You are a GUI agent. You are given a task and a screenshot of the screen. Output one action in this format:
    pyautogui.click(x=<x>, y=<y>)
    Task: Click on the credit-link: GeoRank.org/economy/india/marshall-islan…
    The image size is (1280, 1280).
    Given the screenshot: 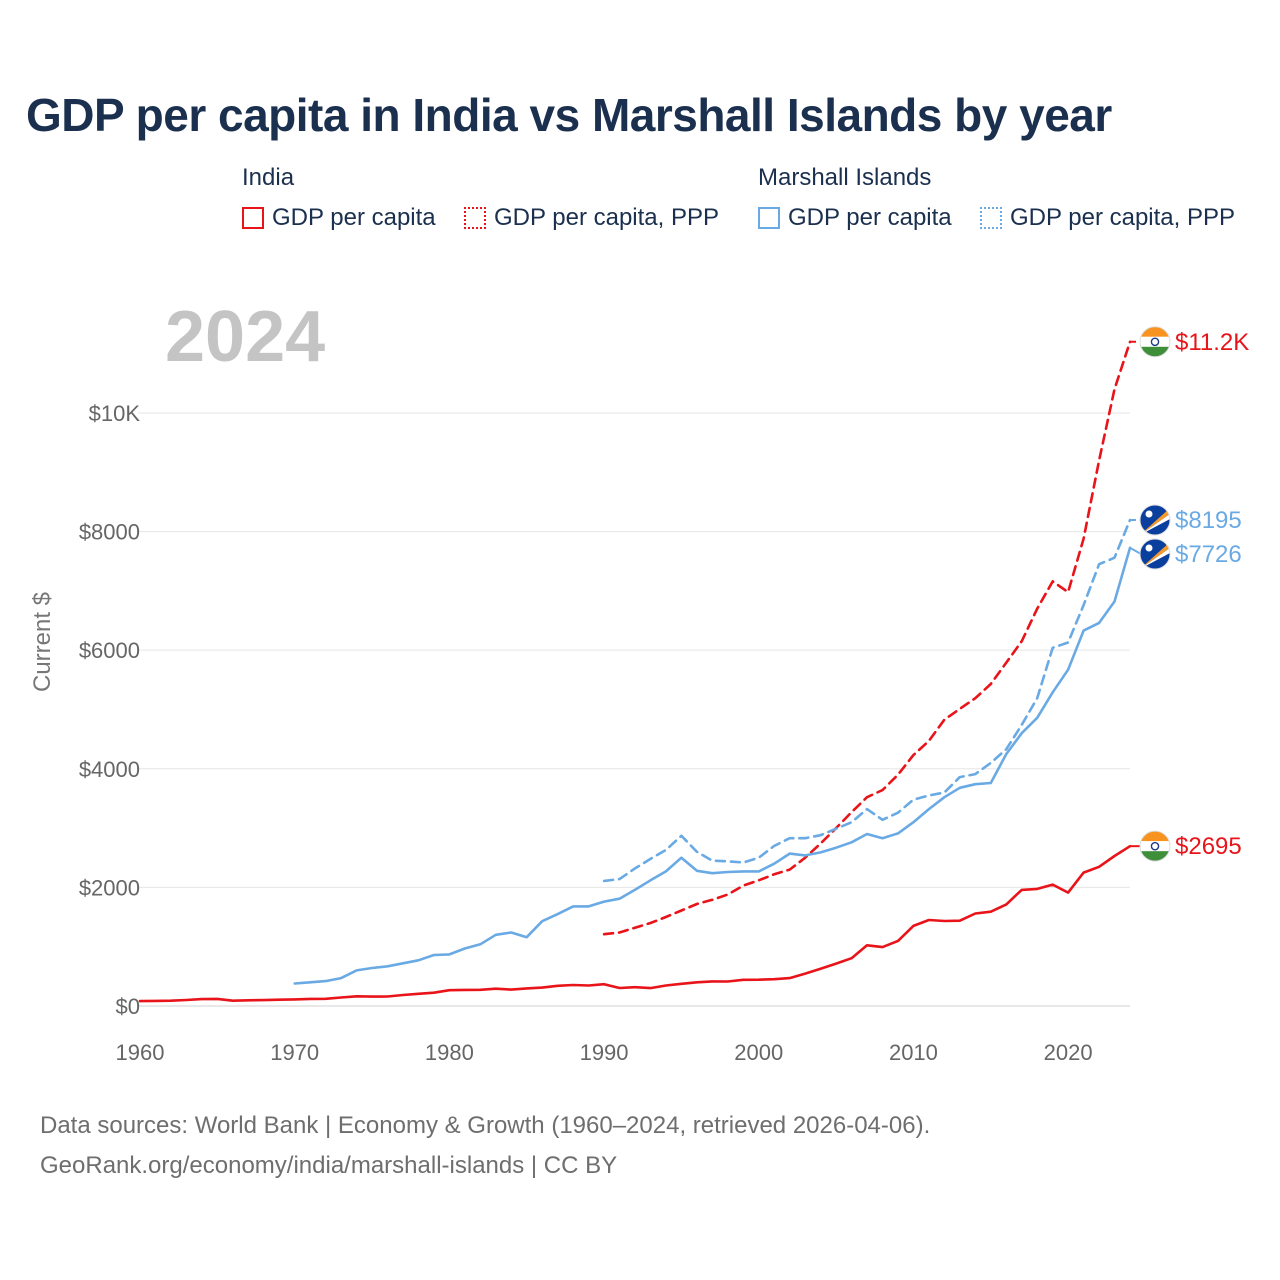 What is the action you would take?
    pyautogui.click(x=329, y=1165)
    